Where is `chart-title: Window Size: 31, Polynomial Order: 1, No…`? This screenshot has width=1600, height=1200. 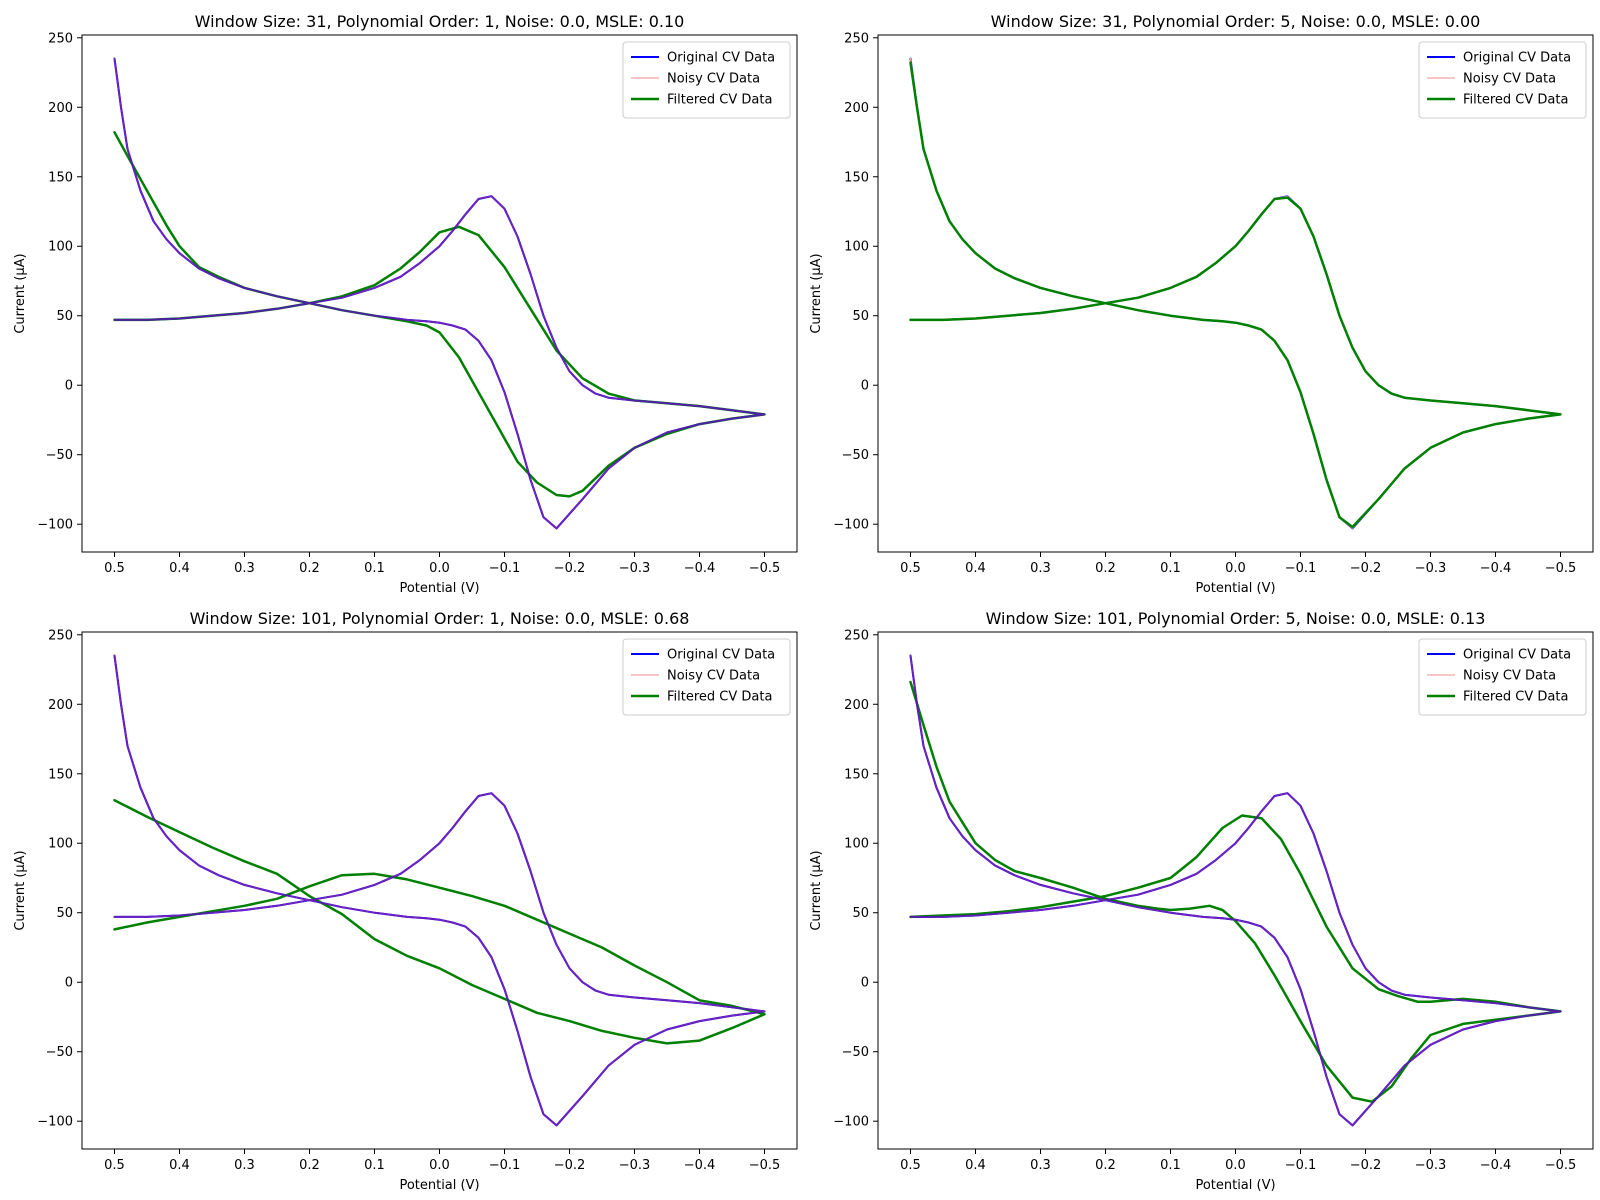 chart-title: Window Size: 31, Polynomial Order: 1, No… is located at coordinates (440, 21).